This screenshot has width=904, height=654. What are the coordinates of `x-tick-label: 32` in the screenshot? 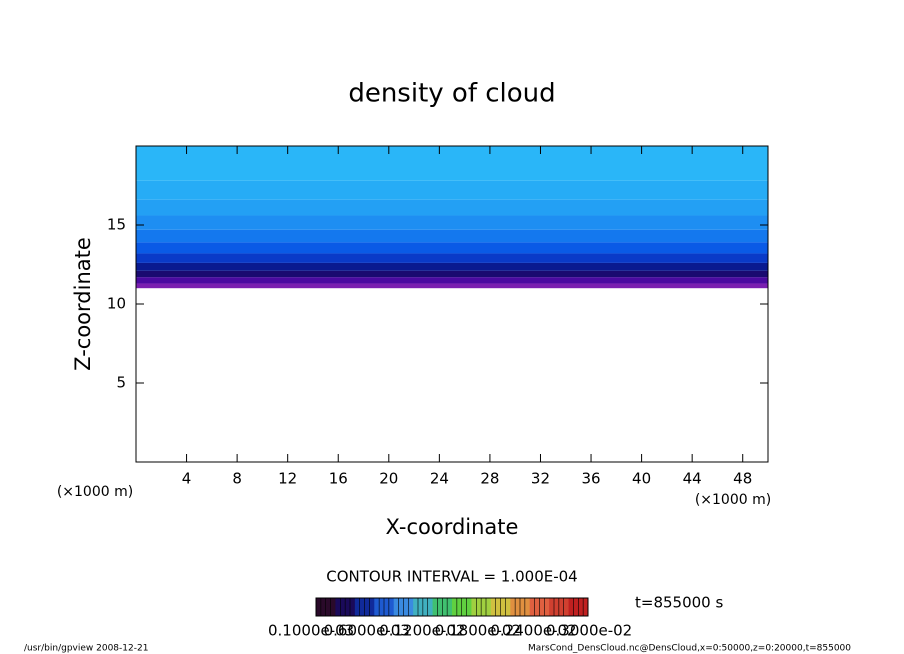 It's located at (540, 479).